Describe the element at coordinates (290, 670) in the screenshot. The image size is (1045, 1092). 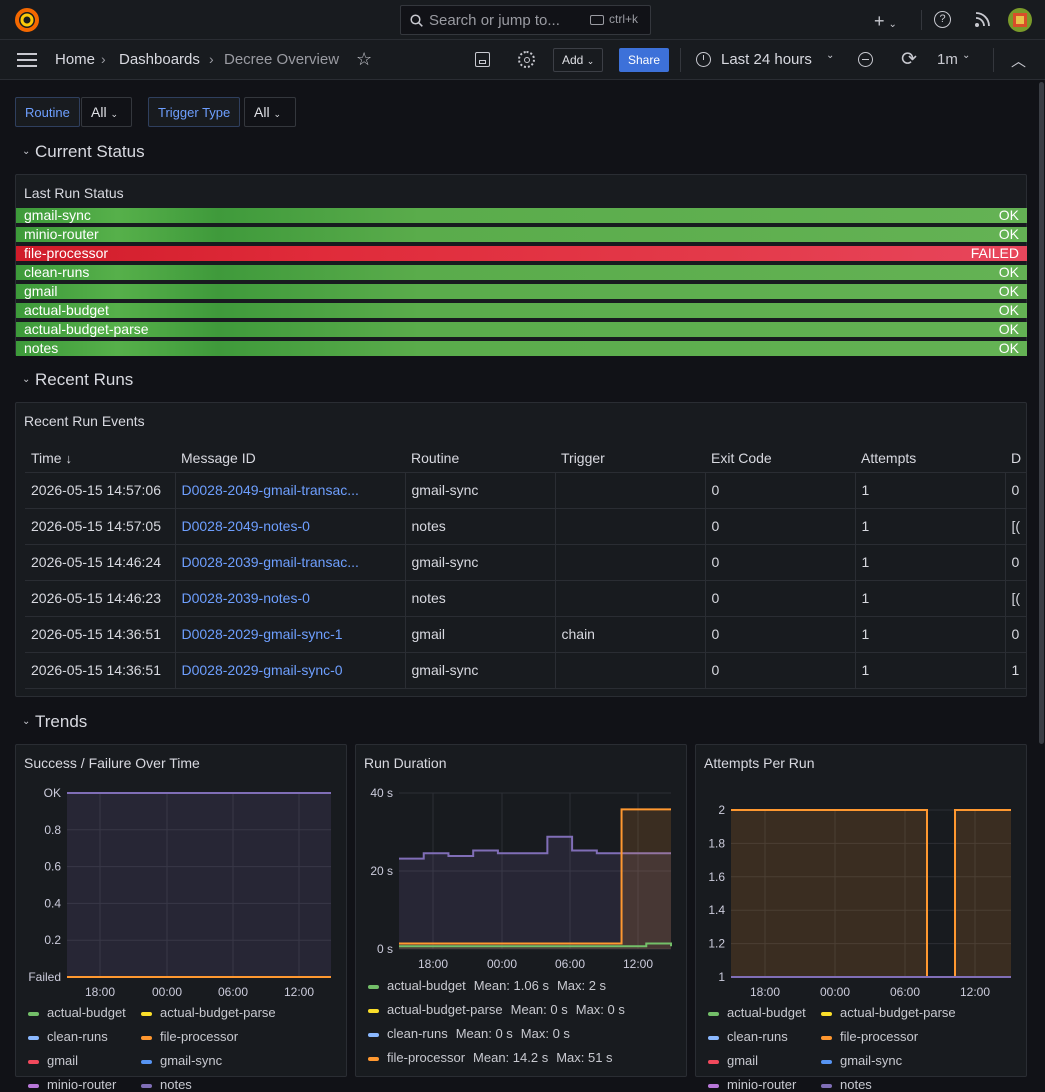
I see `cell-message-id: D0028-2029-gmail-sync-0` at that location.